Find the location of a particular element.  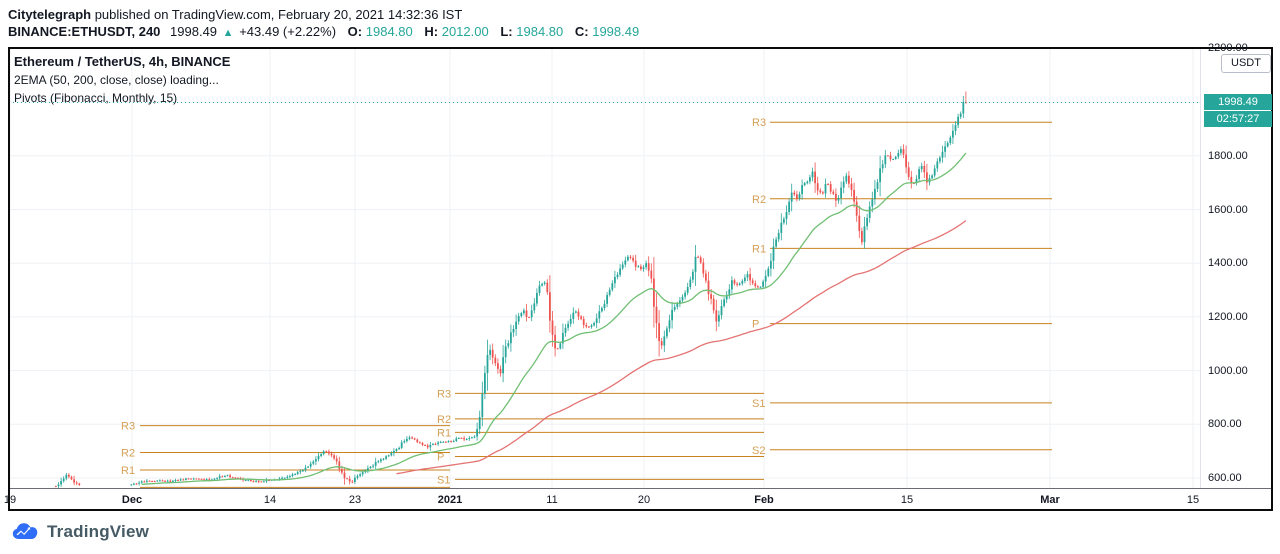

price-tick-label: 1000.00 is located at coordinates (1228, 370).